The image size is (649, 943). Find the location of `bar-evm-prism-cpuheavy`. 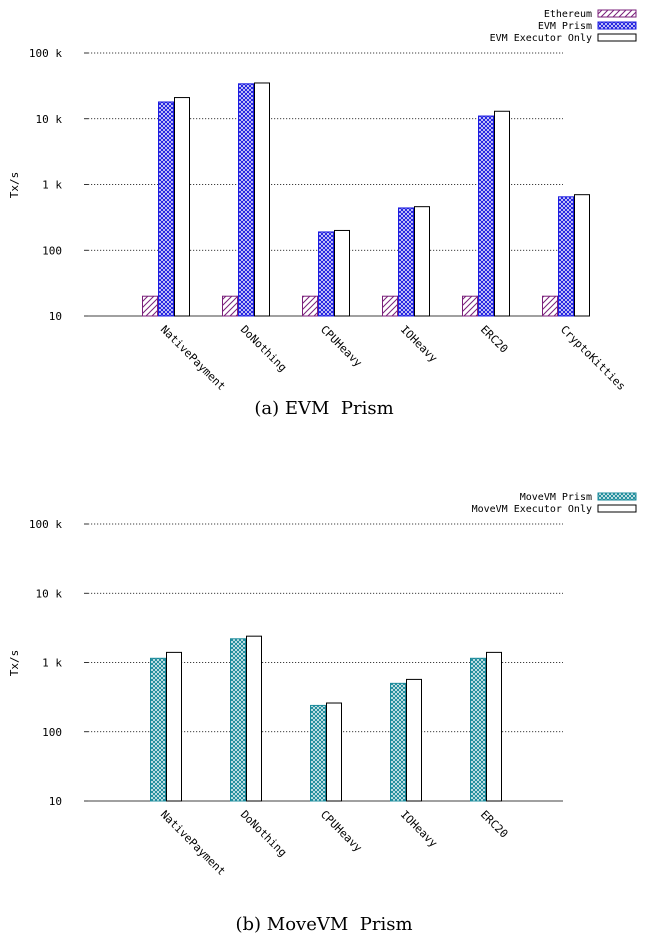

bar-evm-prism-cpuheavy is located at coordinates (326, 274).